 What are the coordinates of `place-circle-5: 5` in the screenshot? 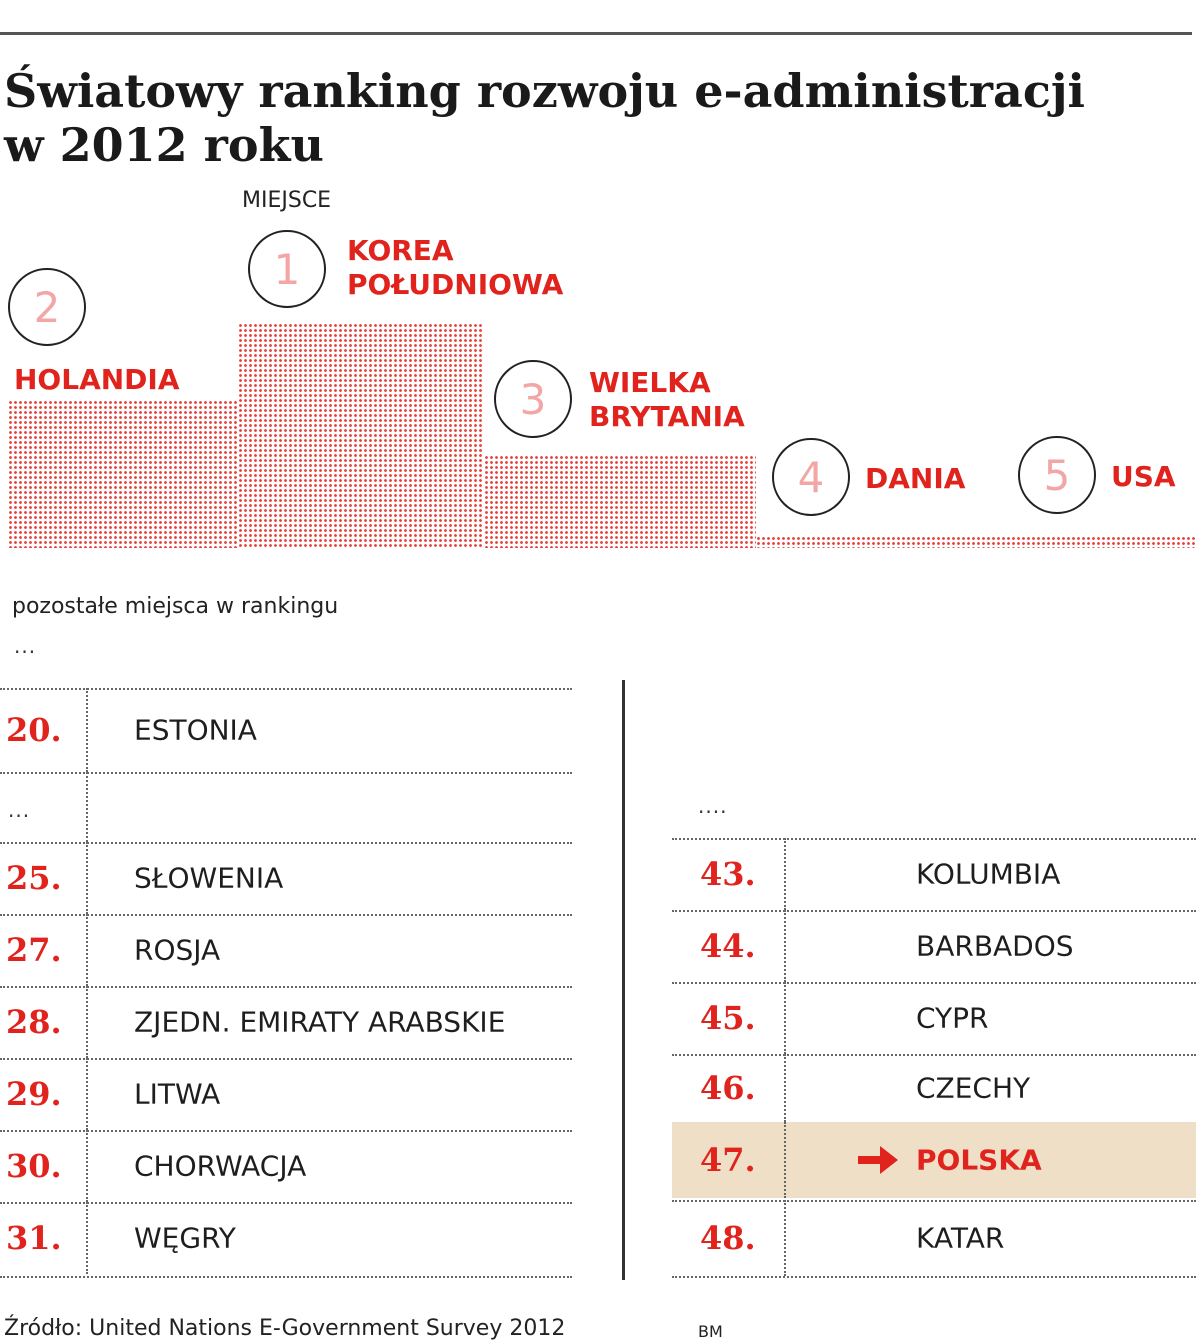 It's located at (1057, 475).